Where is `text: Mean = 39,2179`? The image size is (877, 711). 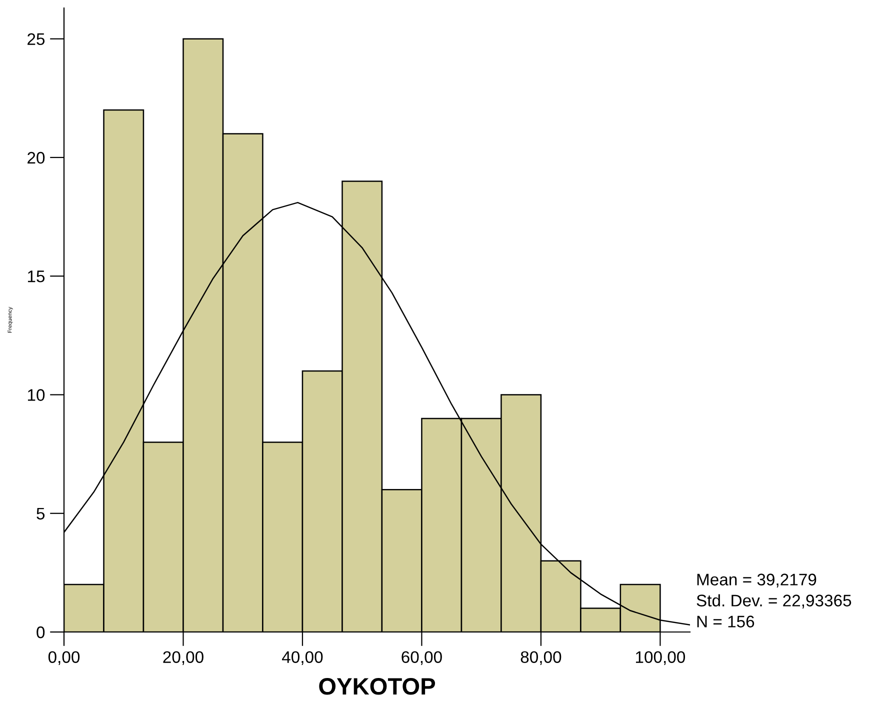 text: Mean = 39,2179 is located at coordinates (756, 581).